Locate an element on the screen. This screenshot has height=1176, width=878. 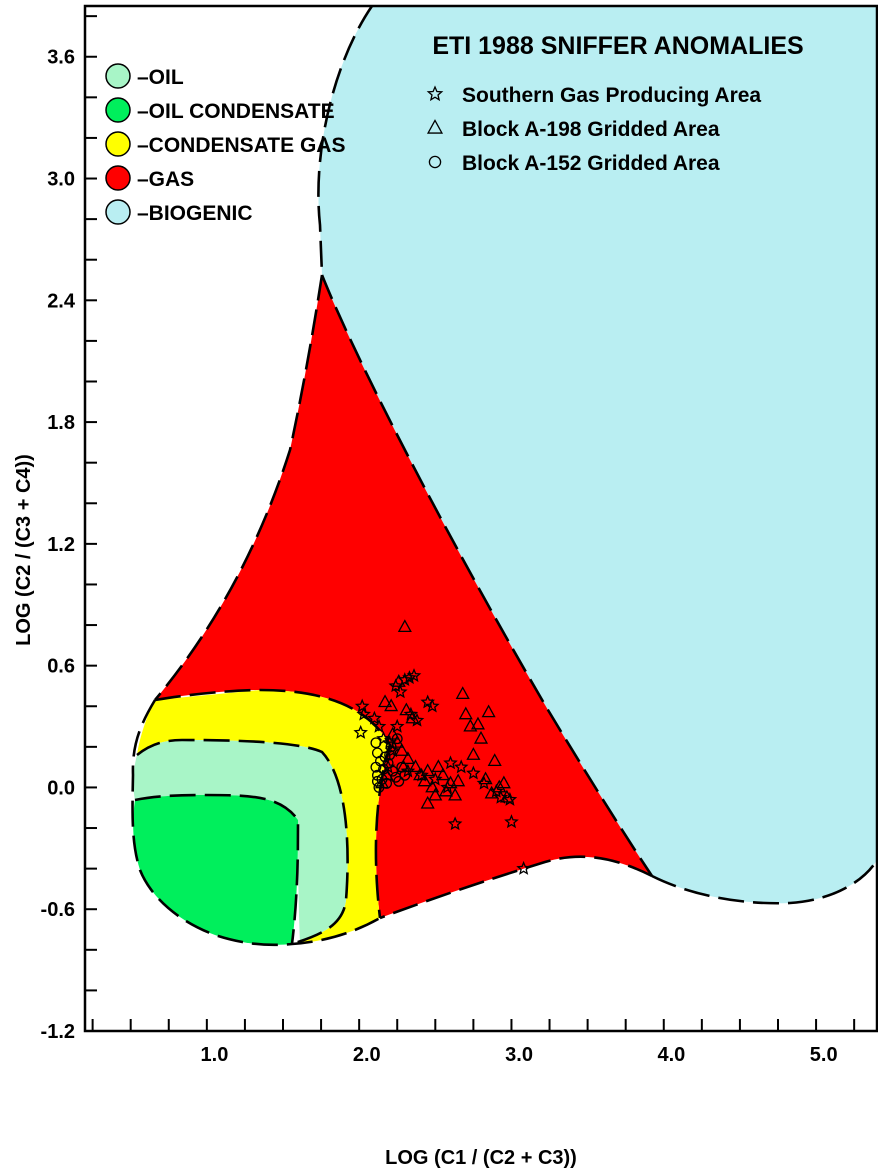
x-tick-label: 4.0 is located at coordinates (671, 1055).